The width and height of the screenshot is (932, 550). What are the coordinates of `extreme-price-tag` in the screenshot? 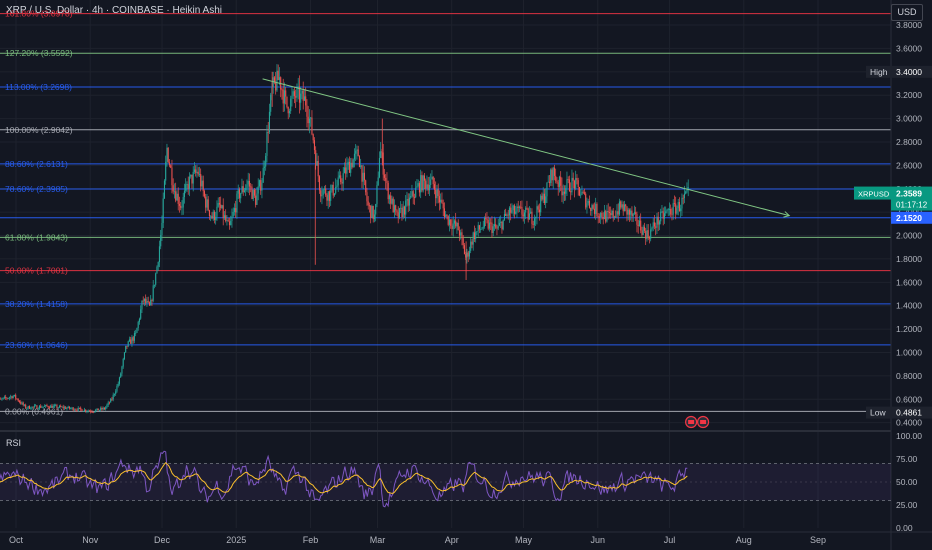 It's located at (911, 71).